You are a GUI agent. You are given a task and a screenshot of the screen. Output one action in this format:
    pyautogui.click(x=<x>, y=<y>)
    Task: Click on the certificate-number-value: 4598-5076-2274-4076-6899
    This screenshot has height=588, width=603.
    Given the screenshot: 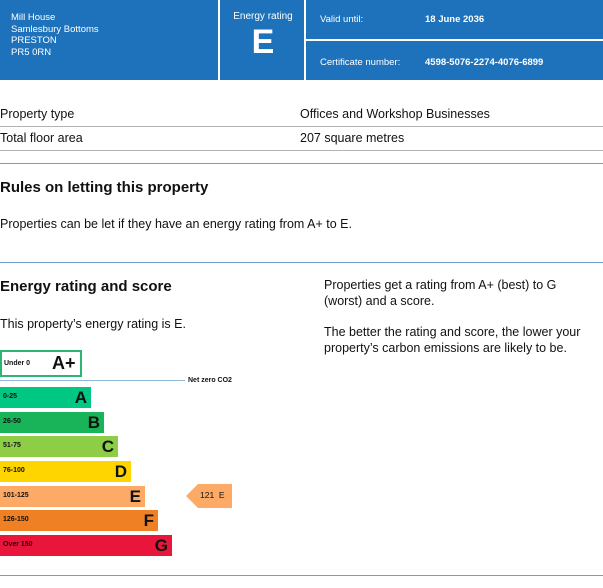 What is the action you would take?
    pyautogui.click(x=484, y=62)
    